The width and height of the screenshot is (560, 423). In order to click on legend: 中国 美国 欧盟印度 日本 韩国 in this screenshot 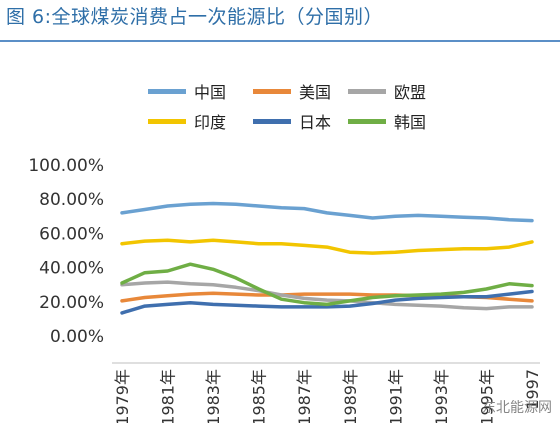, I will do `click(298, 110)`.